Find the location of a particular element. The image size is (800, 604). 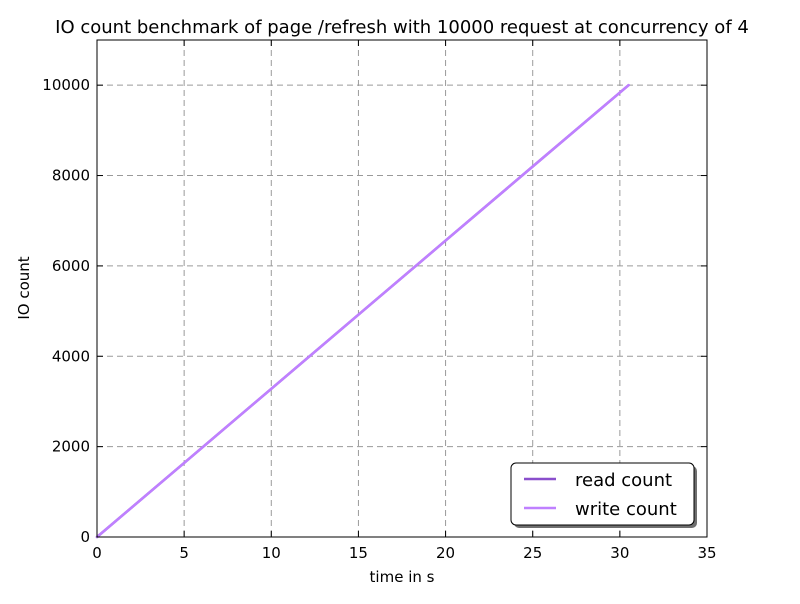

y-tick-label: 4000 is located at coordinates (71, 356).